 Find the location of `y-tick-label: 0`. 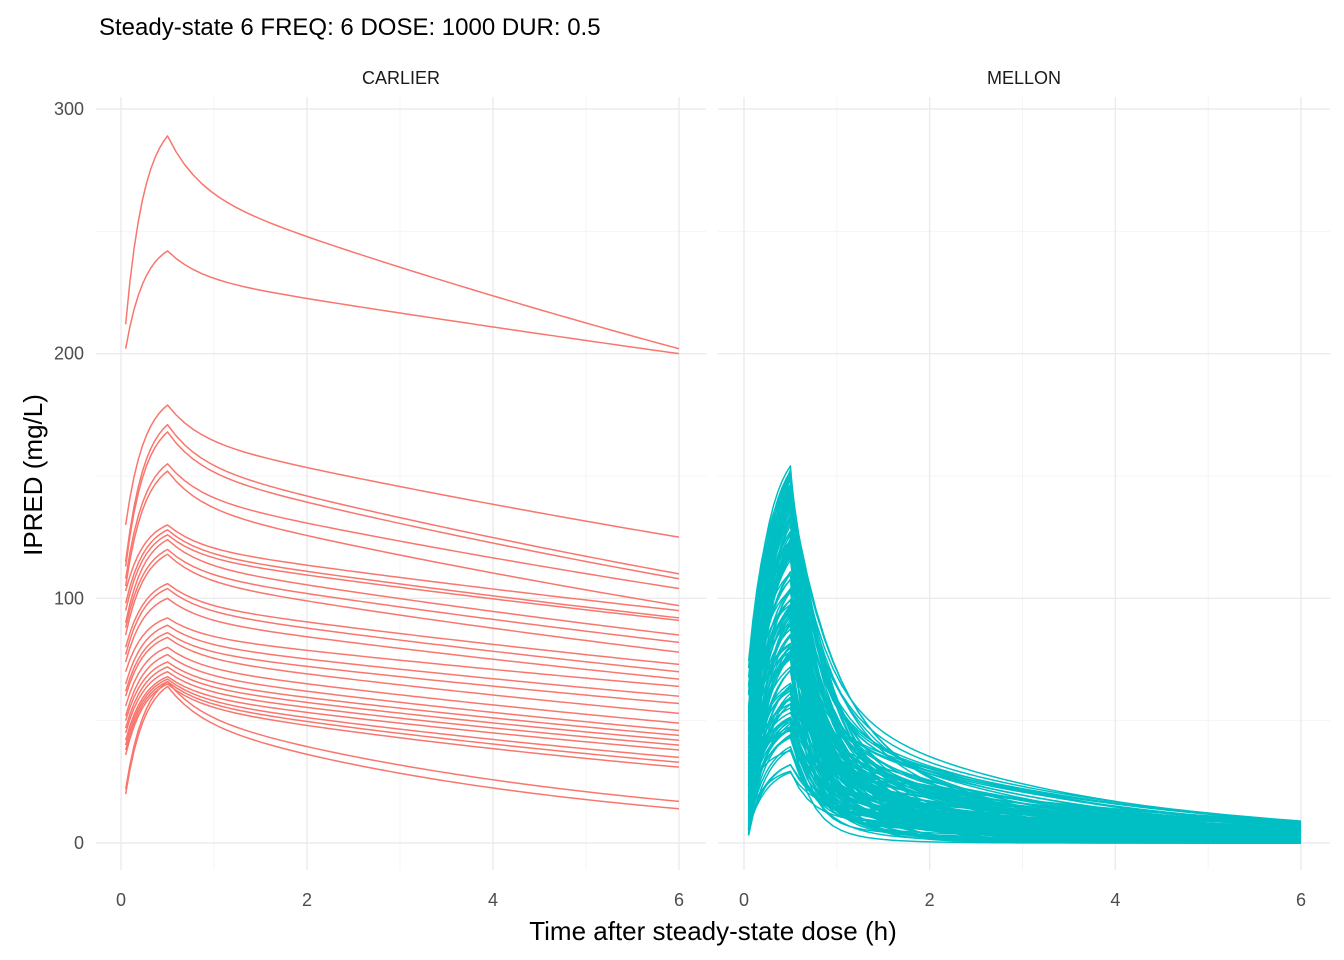

y-tick-label: 0 is located at coordinates (79, 843).